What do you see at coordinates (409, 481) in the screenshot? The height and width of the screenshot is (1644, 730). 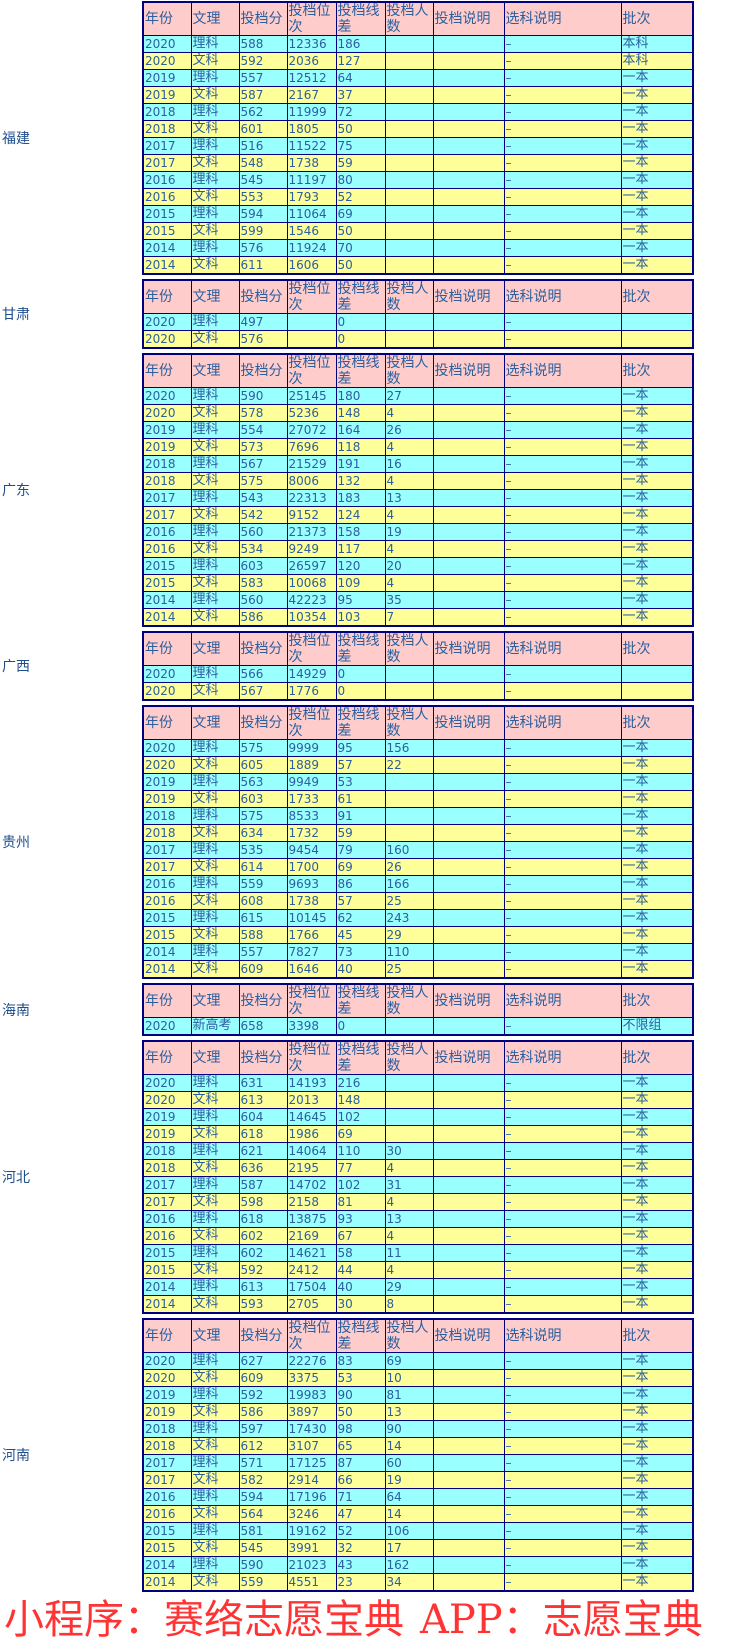 I see `cell-count: 4` at bounding box center [409, 481].